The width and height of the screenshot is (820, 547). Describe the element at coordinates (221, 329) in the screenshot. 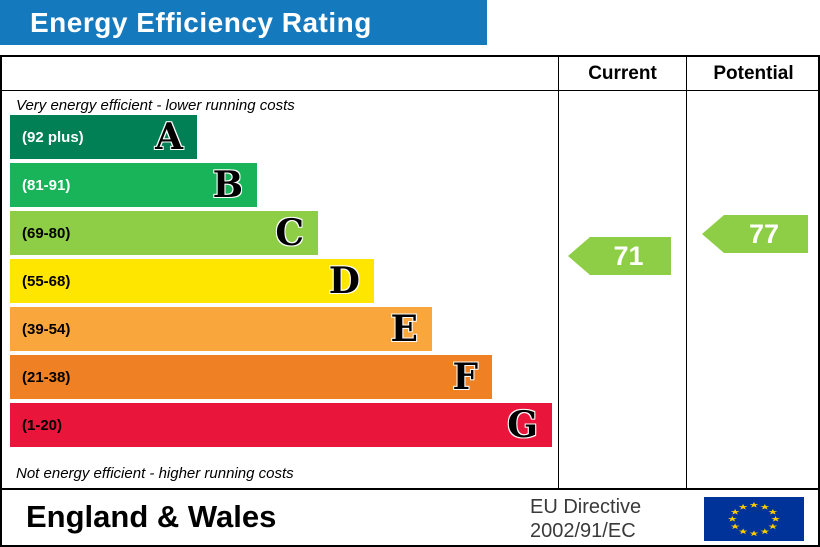

I see `band-bar-e: (39-54) E` at that location.